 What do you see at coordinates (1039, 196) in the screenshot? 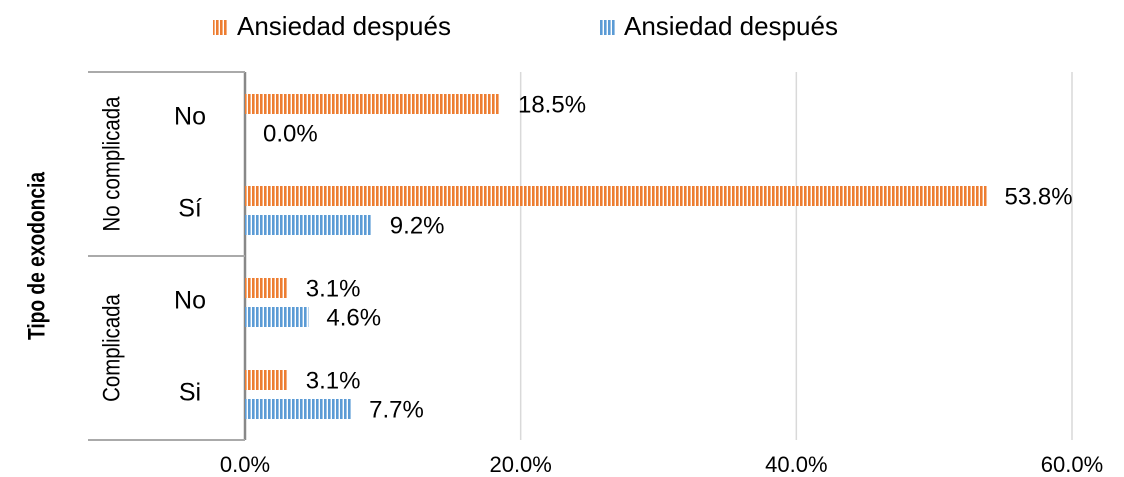
I see `data-label: 53.8%` at bounding box center [1039, 196].